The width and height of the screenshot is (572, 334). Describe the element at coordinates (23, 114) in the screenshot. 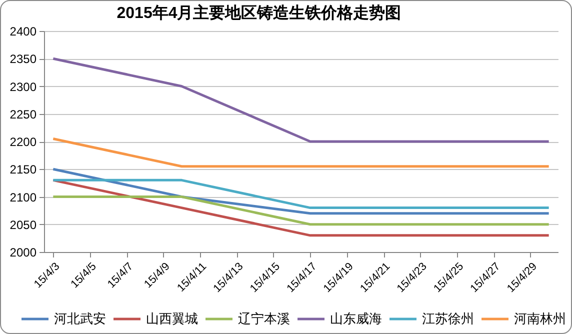

I see `y-tick-label: 2250` at that location.